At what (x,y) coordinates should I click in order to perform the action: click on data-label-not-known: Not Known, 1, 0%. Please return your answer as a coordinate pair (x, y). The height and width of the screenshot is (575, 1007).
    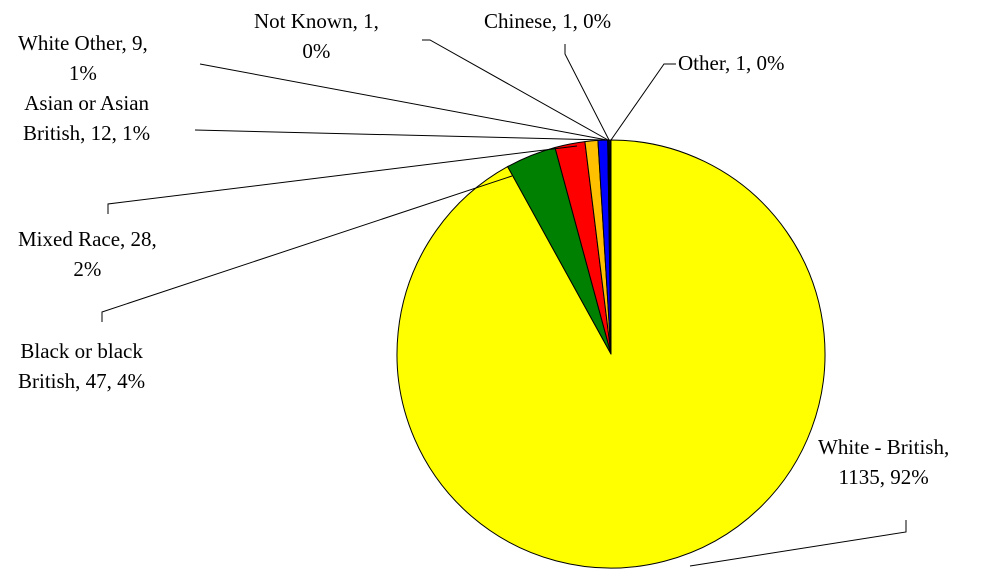
    Looking at the image, I should click on (316, 36).